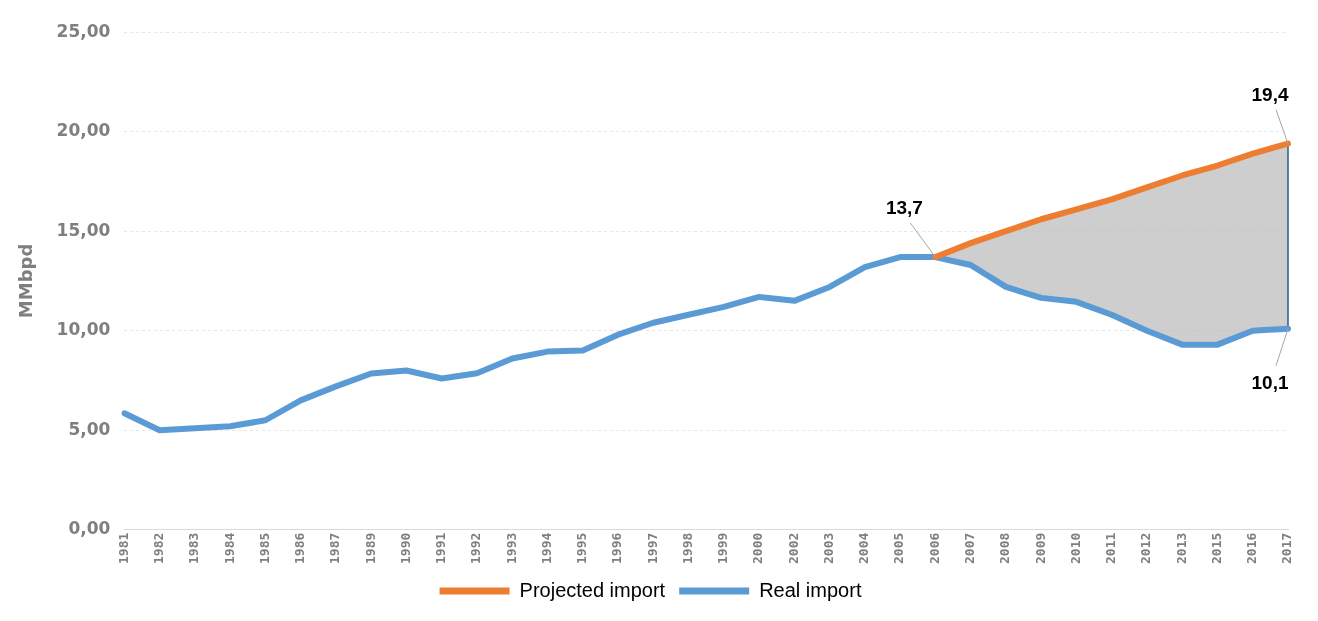 The height and width of the screenshot is (621, 1318). What do you see at coordinates (476, 548) in the screenshot?
I see `x-tick-label: 1992` at bounding box center [476, 548].